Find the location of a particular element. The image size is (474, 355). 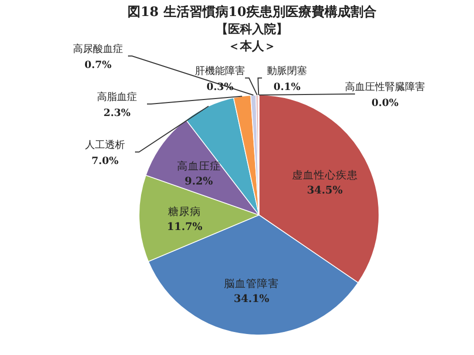

data-label: 2.3% is located at coordinates (117, 113).